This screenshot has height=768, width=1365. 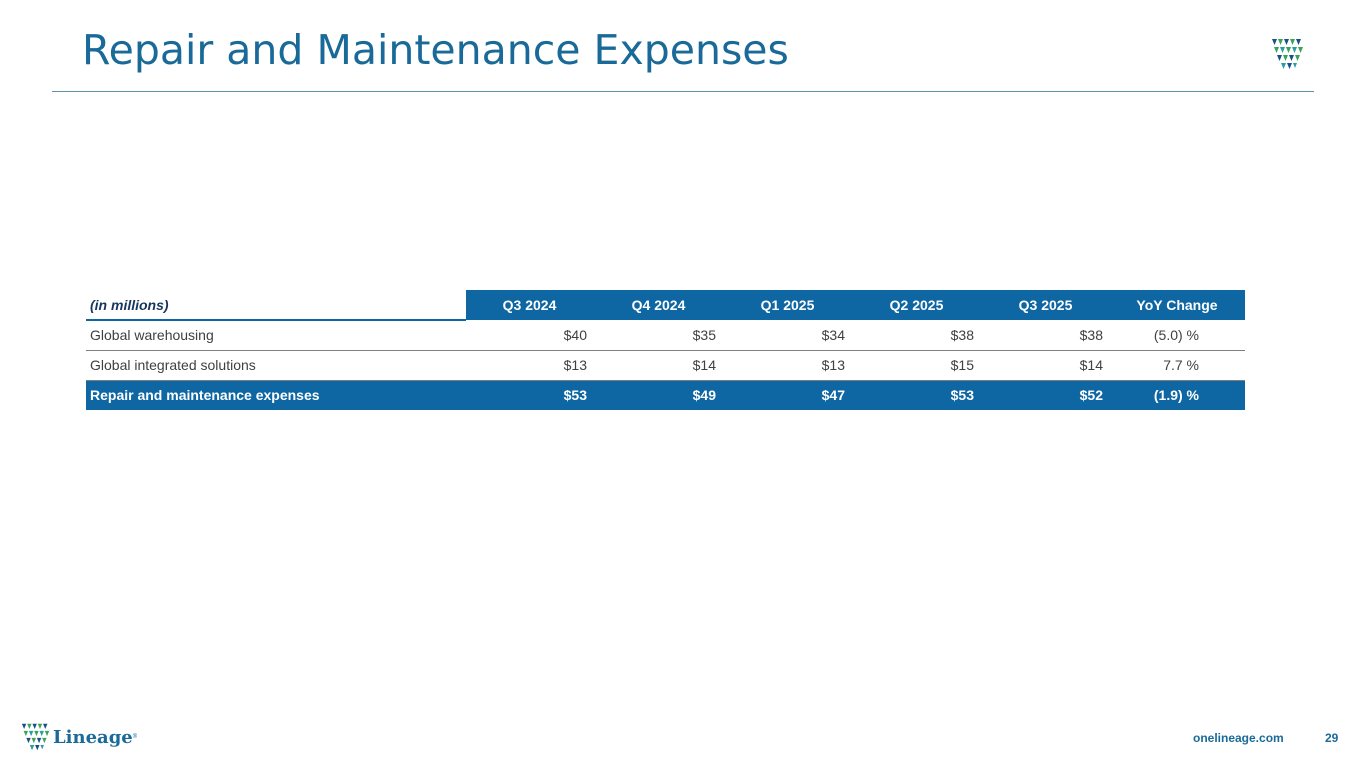 What do you see at coordinates (1178, 305) in the screenshot?
I see `column-header-yoy: YoY Change` at bounding box center [1178, 305].